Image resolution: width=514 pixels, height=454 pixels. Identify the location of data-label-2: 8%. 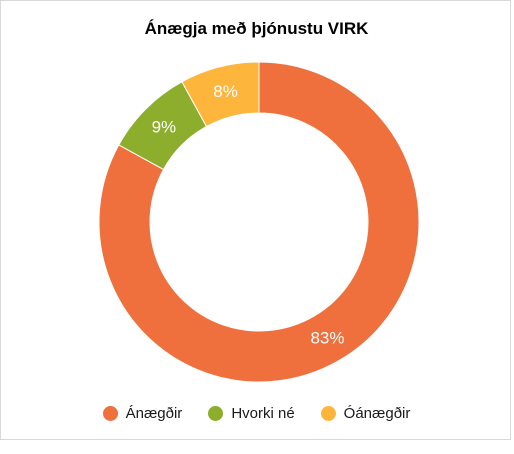
(225, 91).